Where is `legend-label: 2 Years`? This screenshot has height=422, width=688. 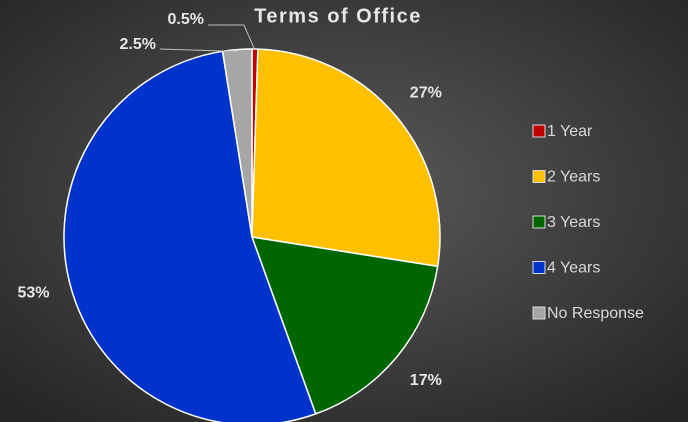
legend-label: 2 Years is located at coordinates (573, 177).